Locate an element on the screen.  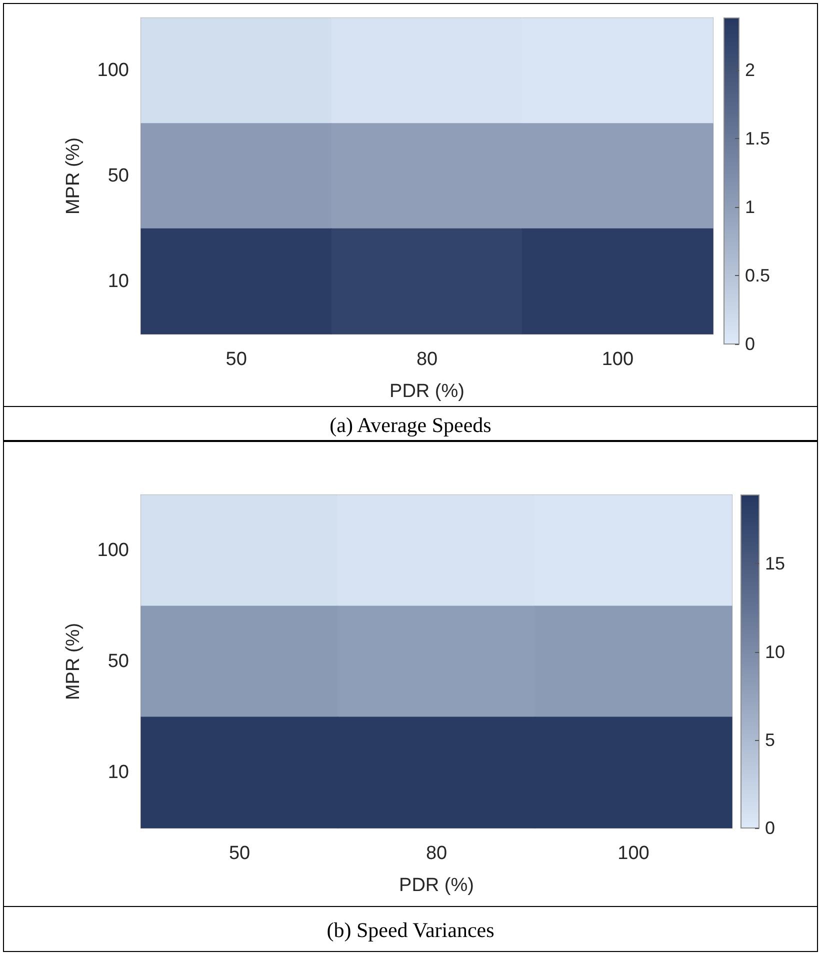
color-bar-label: 15 is located at coordinates (775, 564).